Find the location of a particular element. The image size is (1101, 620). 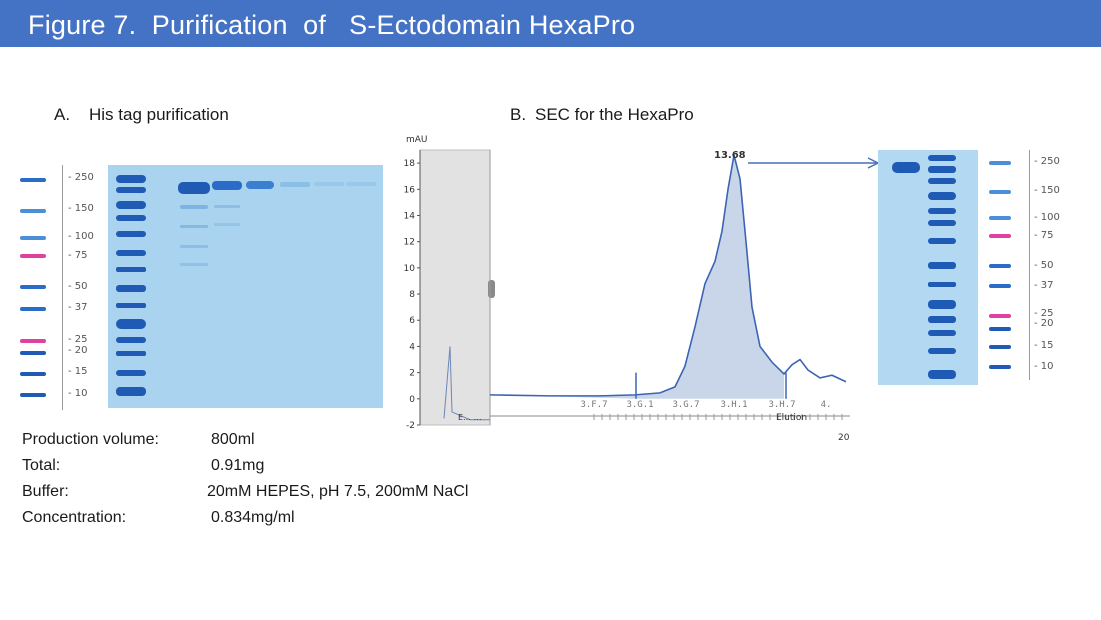

x-fraction-label: 3.F.7 is located at coordinates (593, 405).